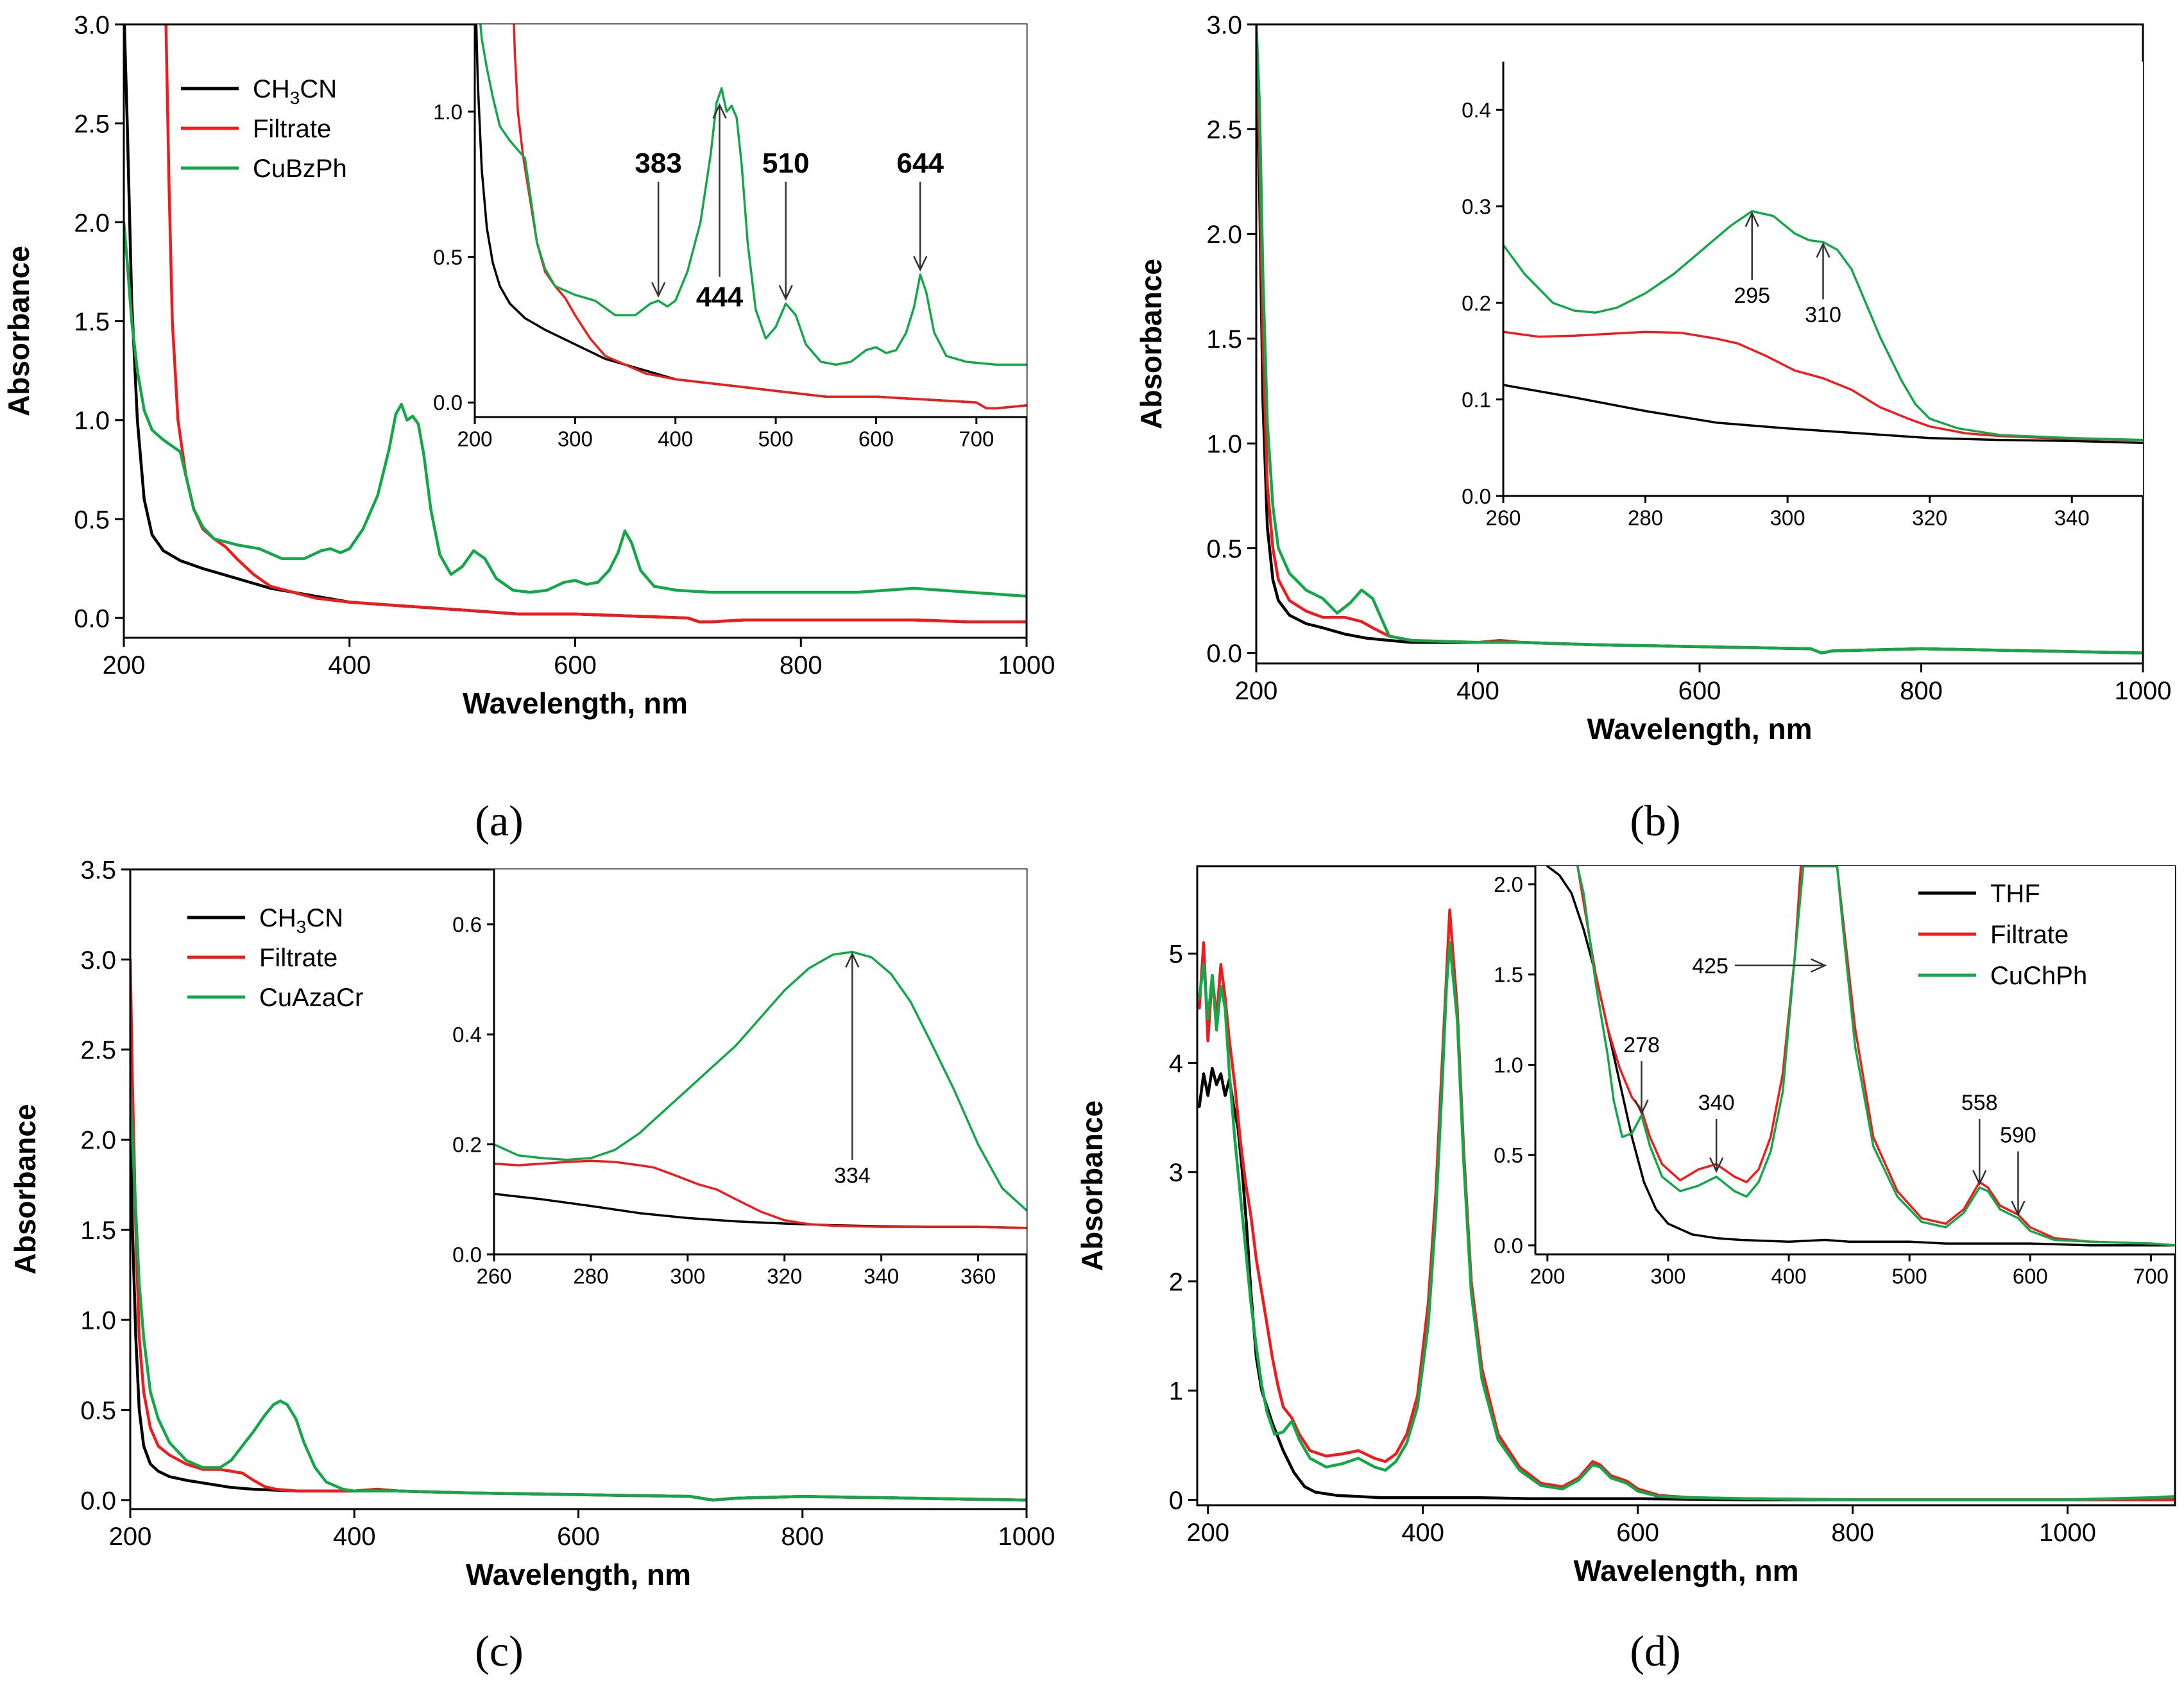 This screenshot has width=2184, height=1699. I want to click on x-tick-label-c: 600, so click(578, 1537).